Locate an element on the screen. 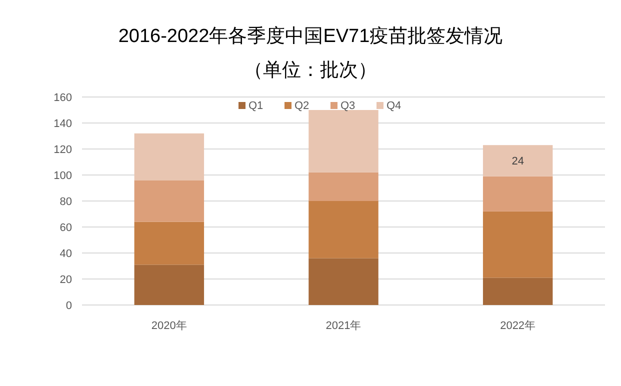 This screenshot has height=386, width=621. y-tick-label: 20 is located at coordinates (66, 280).